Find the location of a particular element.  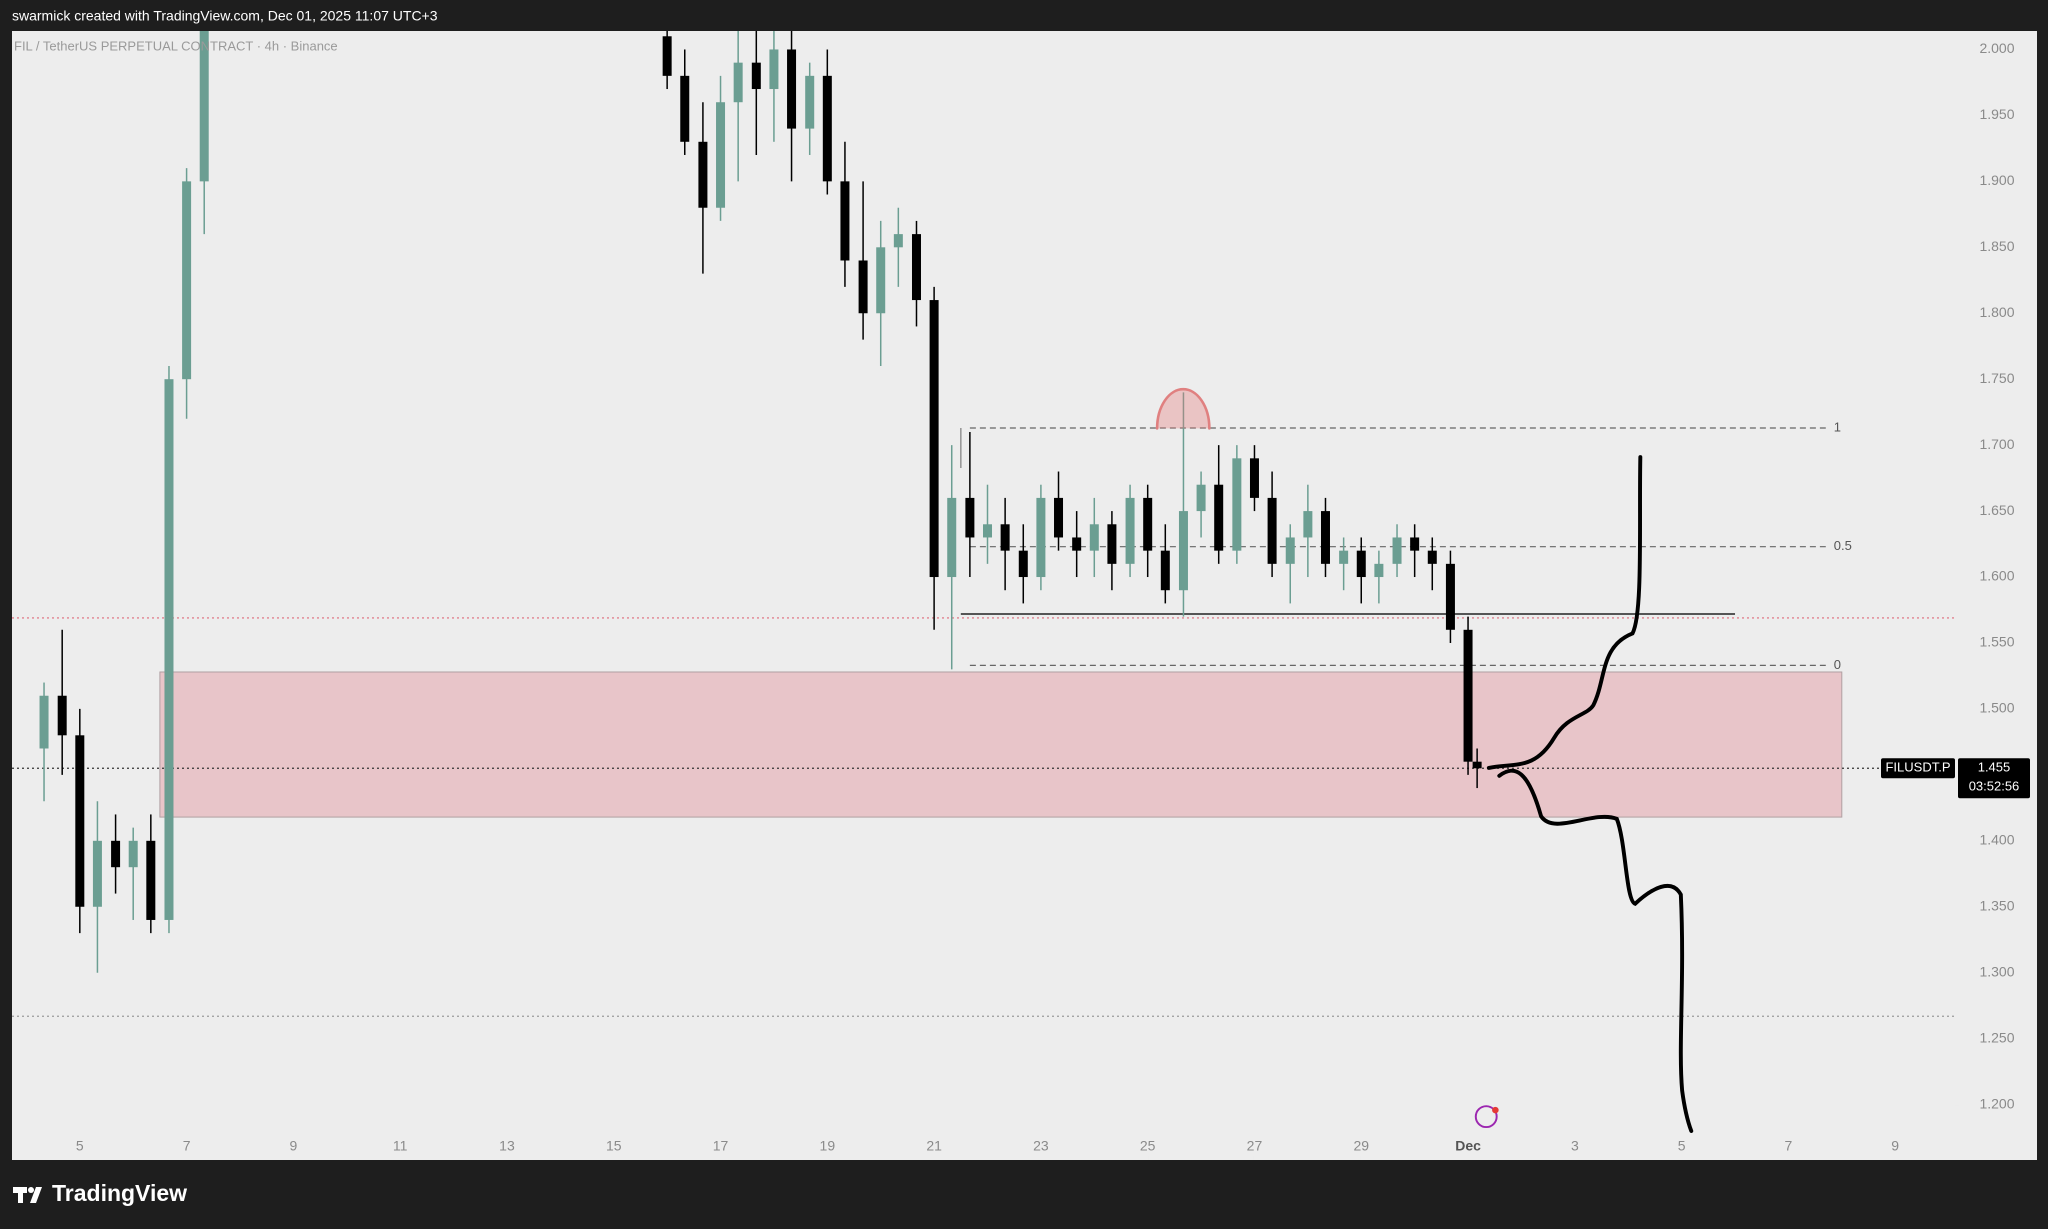

y-tick-label: 1.850 is located at coordinates (1996, 246).